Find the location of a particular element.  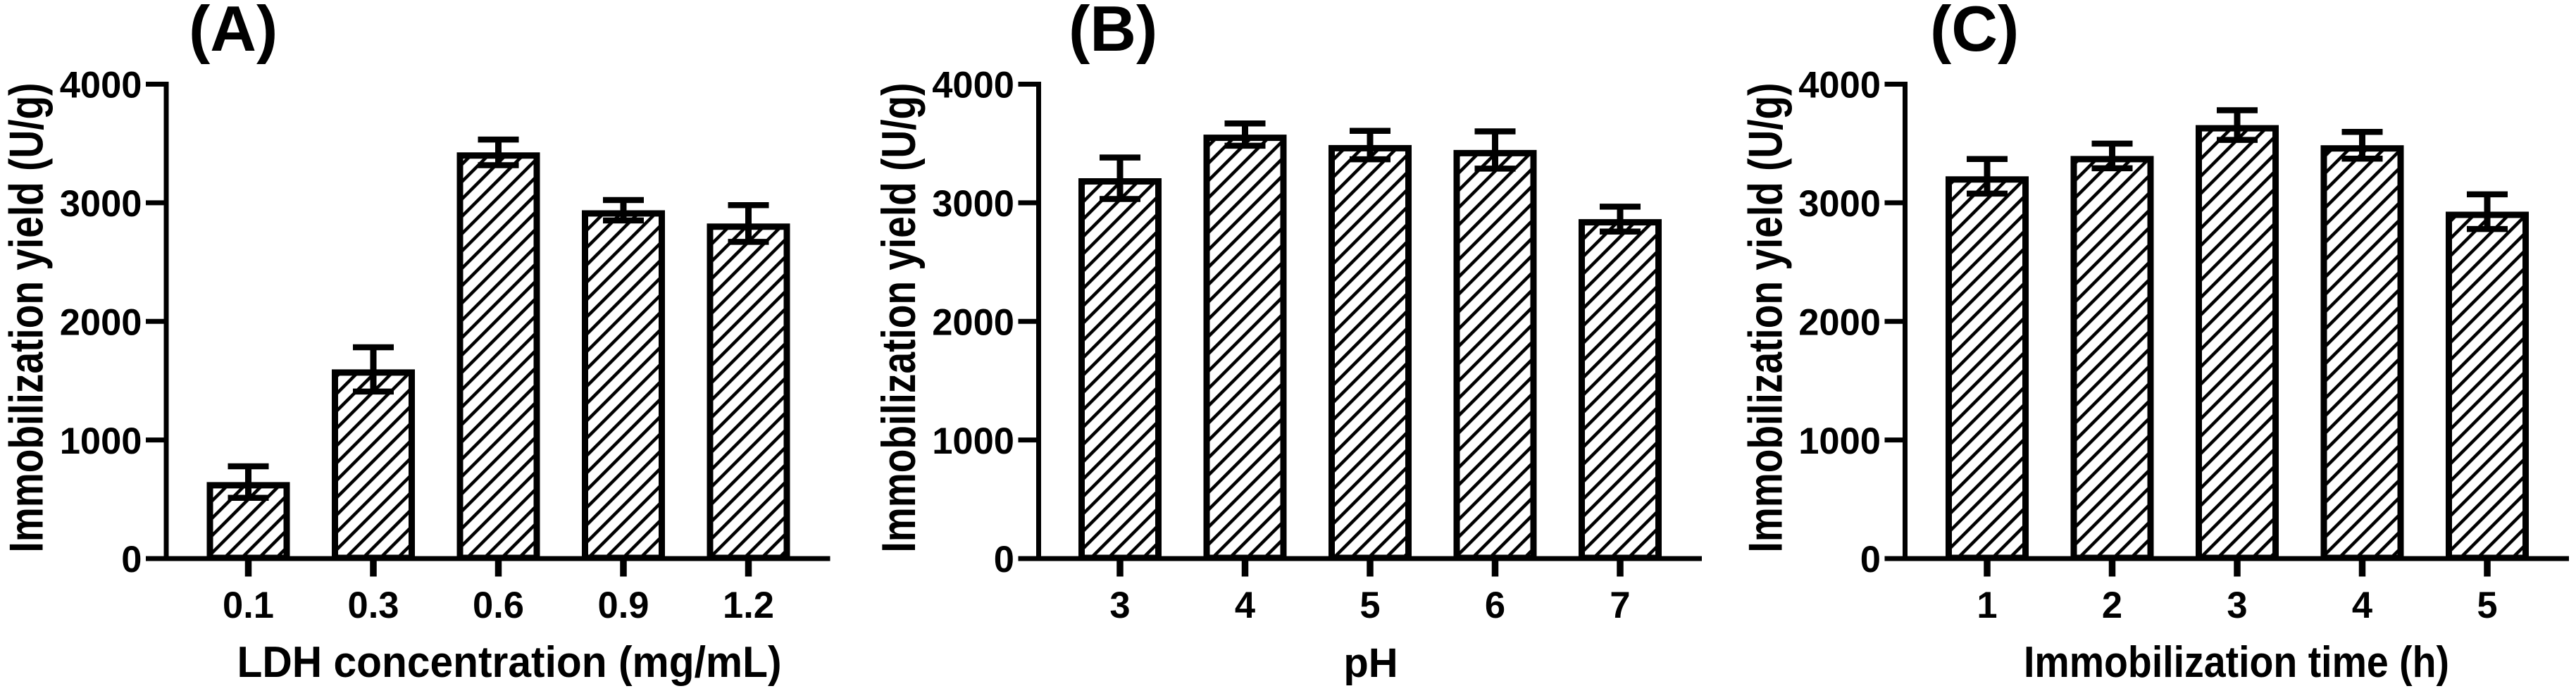

svg-text: LDH concentration (mg/mL) is located at coordinates (509, 662).